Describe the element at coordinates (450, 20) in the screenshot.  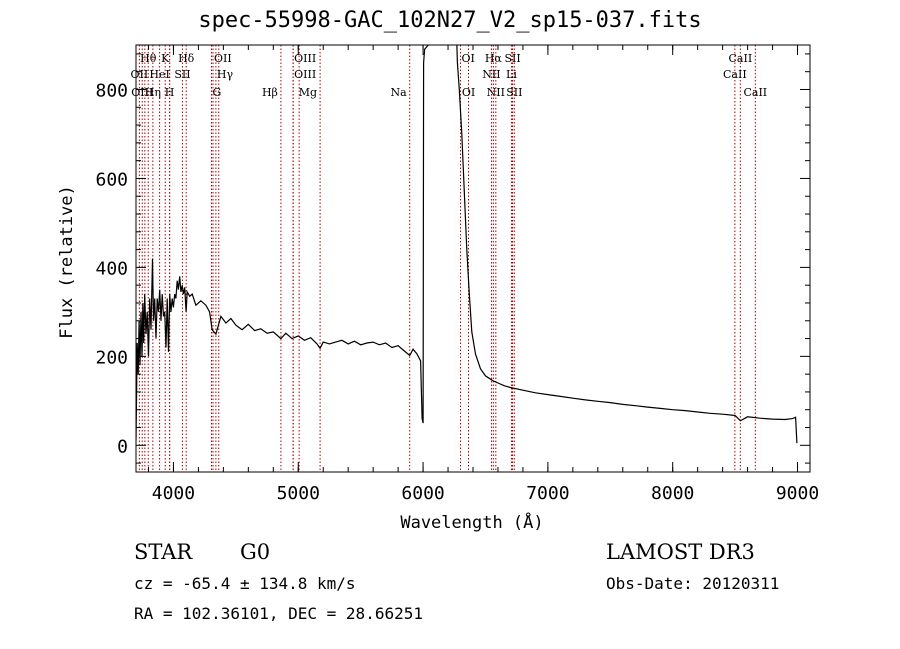
I see `chart-title: spec-55998-GAC_102N27_V2_sp15-037.fits` at that location.